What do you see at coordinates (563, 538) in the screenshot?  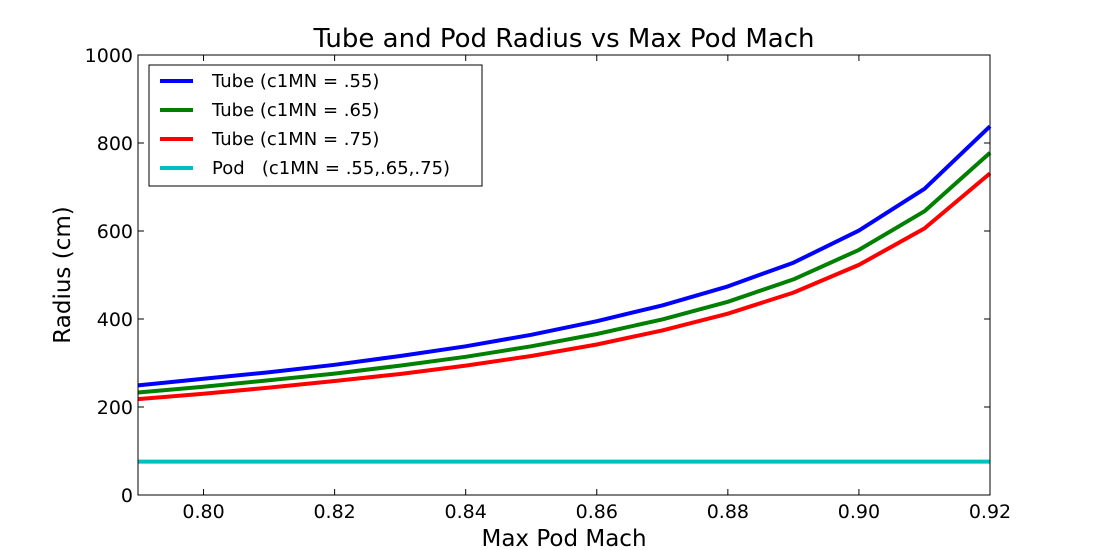 I see `x-axis-title: Max Pod Mach` at bounding box center [563, 538].